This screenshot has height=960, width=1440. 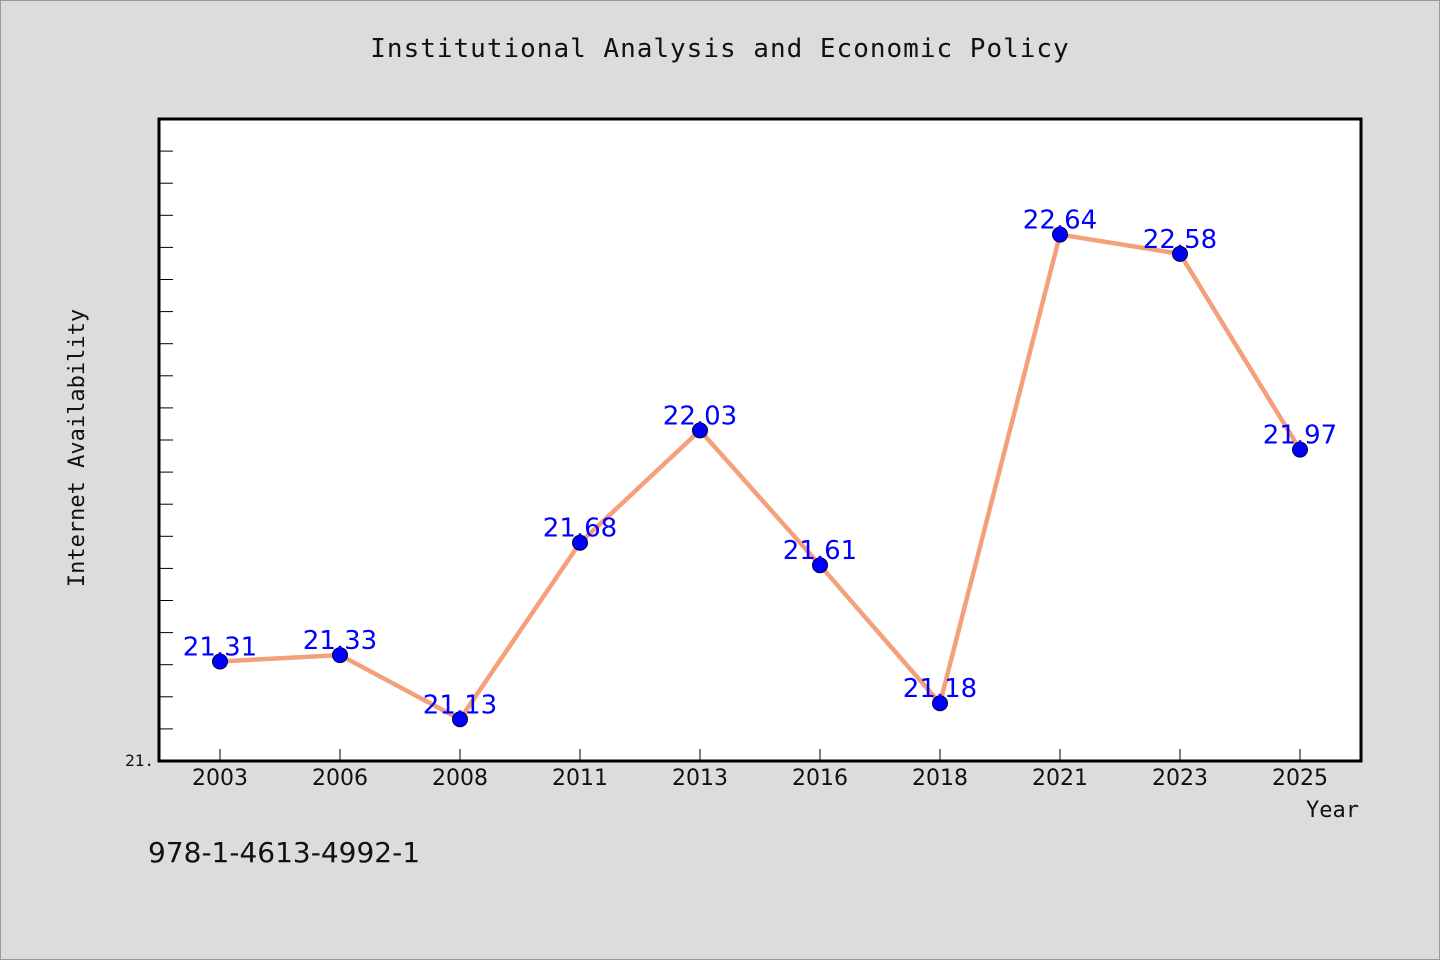 I want to click on x-tick-label: 2011, so click(x=580, y=778).